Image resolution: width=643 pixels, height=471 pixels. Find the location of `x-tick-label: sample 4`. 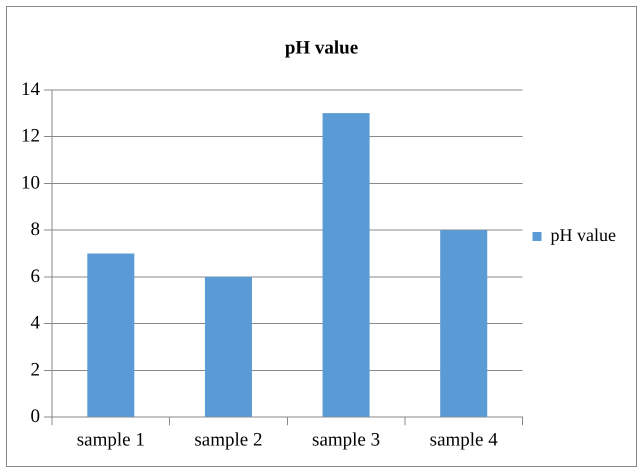

x-tick-label: sample 4 is located at coordinates (464, 440).